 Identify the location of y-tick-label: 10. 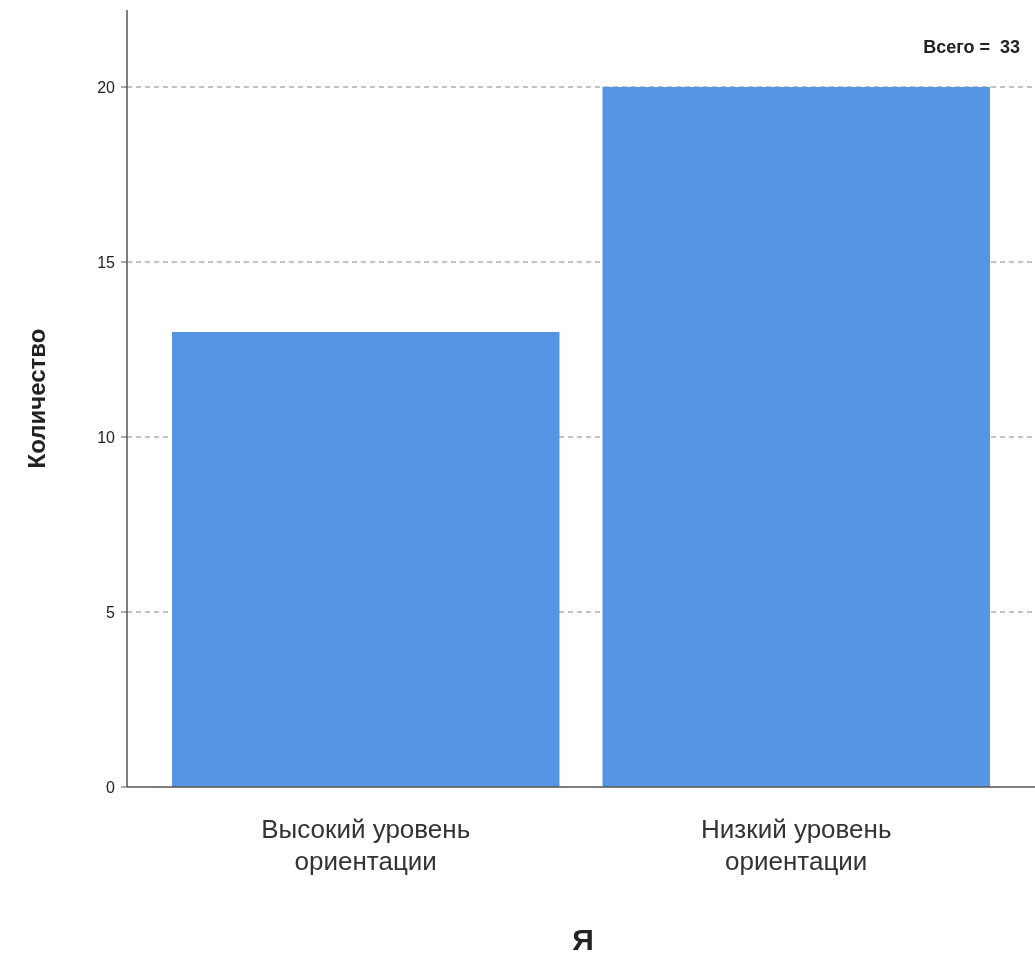
(106, 437).